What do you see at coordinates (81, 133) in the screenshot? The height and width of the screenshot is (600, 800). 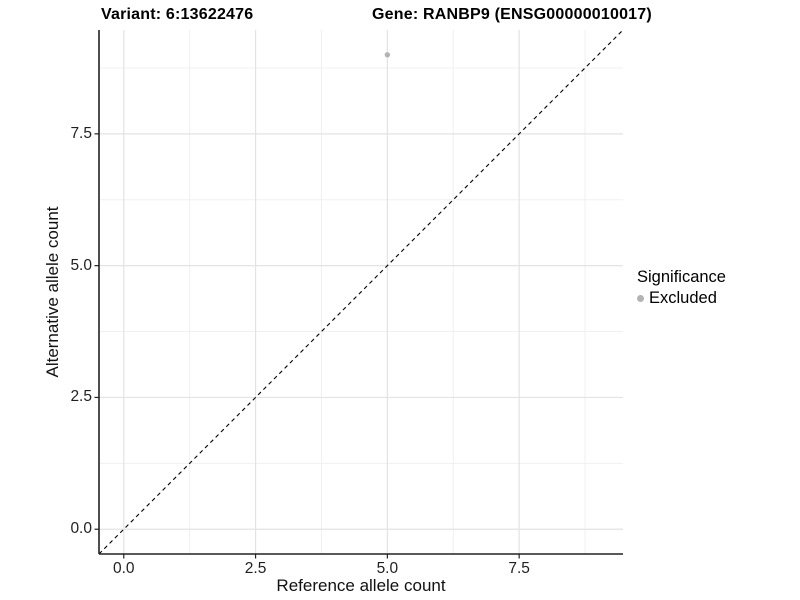 I see `y-tick-label: 7.5` at bounding box center [81, 133].